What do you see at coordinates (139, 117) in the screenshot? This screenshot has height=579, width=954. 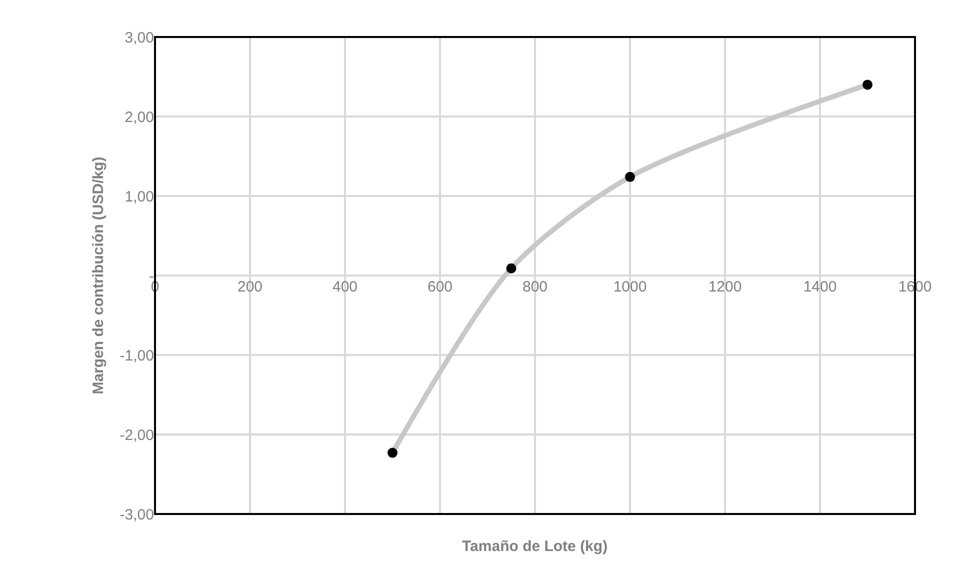 I see `y-tick-label: 2,00` at bounding box center [139, 117].